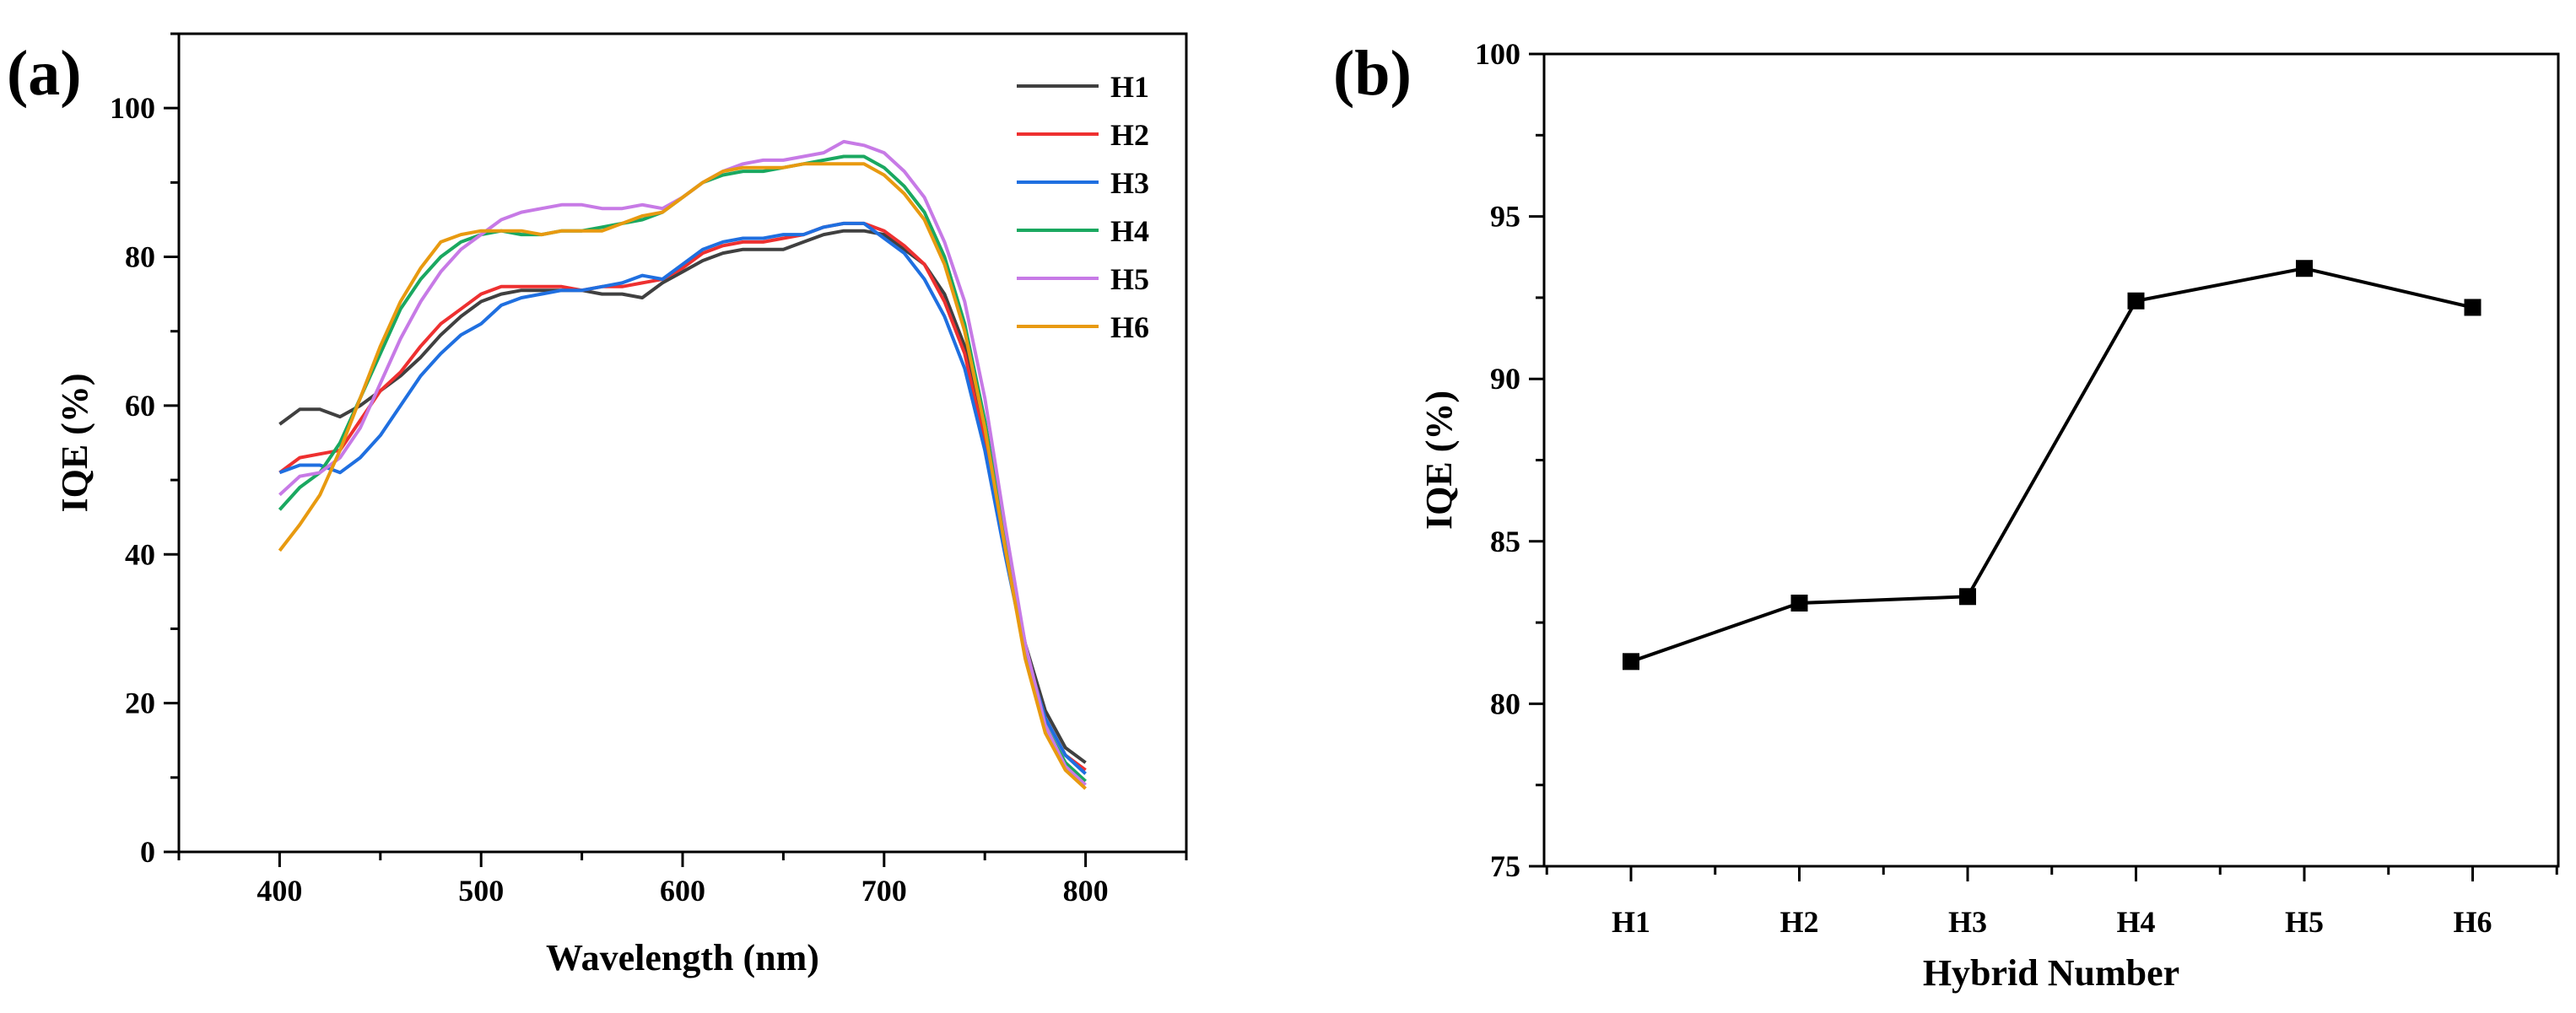 This screenshot has width=2576, height=1013. I want to click on x-axis-title-a: Wavelength (nm), so click(682, 957).